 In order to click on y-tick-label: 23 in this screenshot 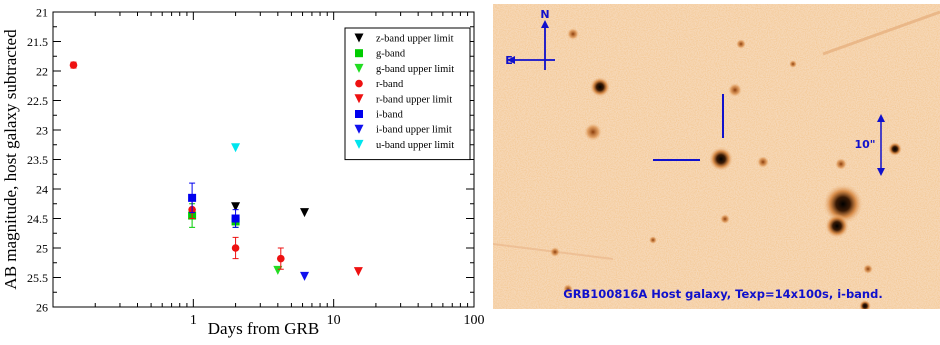, I will do `click(42, 131)`.